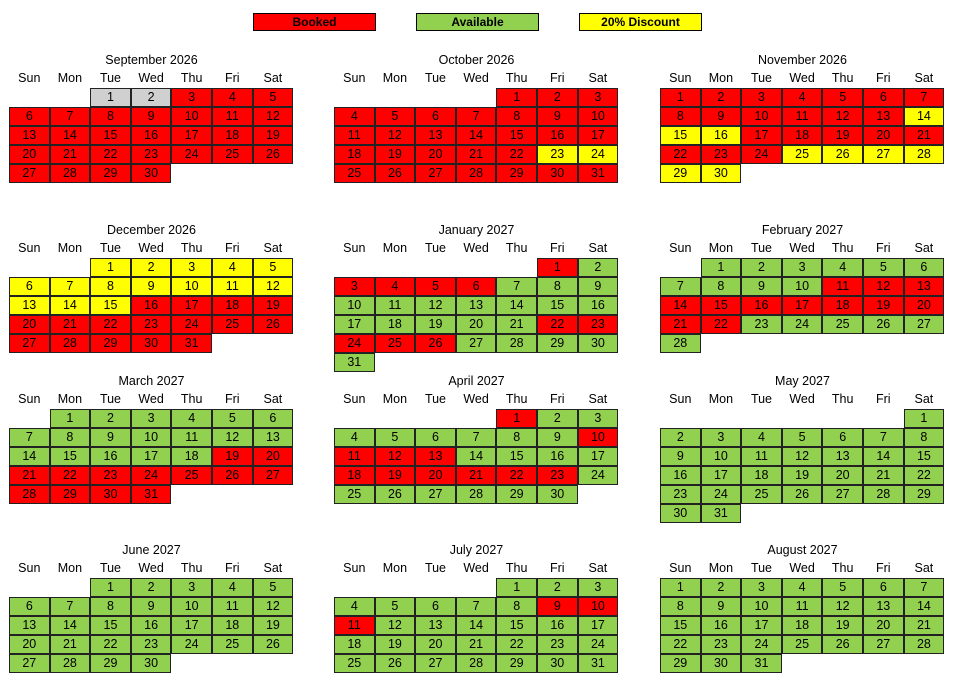  I want to click on day-cell-booked: 10, so click(598, 116).